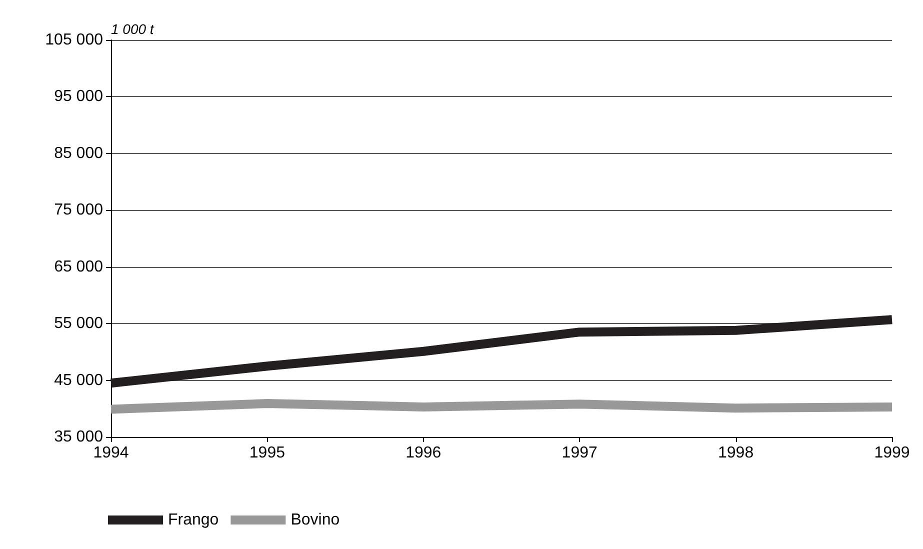 This screenshot has width=923, height=549. What do you see at coordinates (736, 453) in the screenshot?
I see `x-tick-label: 1998` at bounding box center [736, 453].